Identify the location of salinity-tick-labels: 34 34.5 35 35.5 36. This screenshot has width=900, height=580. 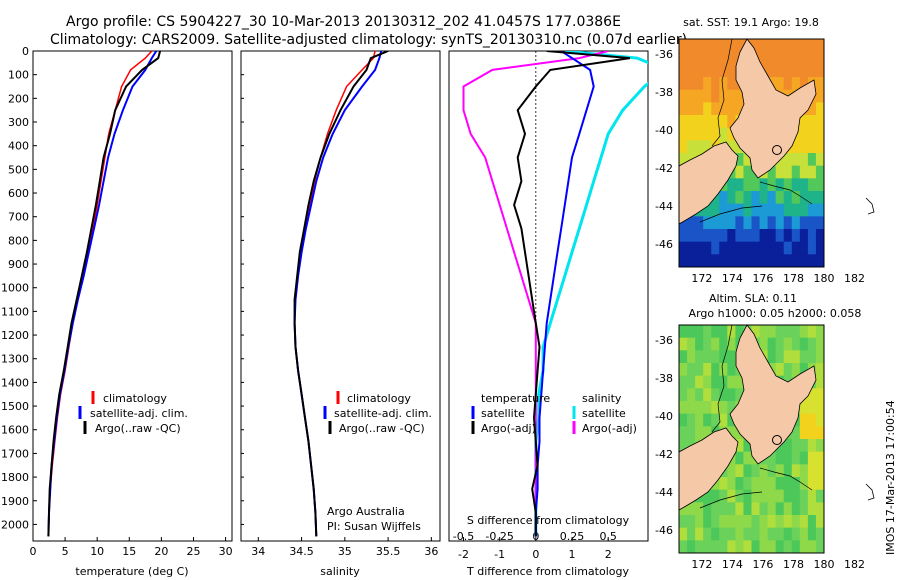
(344, 547).